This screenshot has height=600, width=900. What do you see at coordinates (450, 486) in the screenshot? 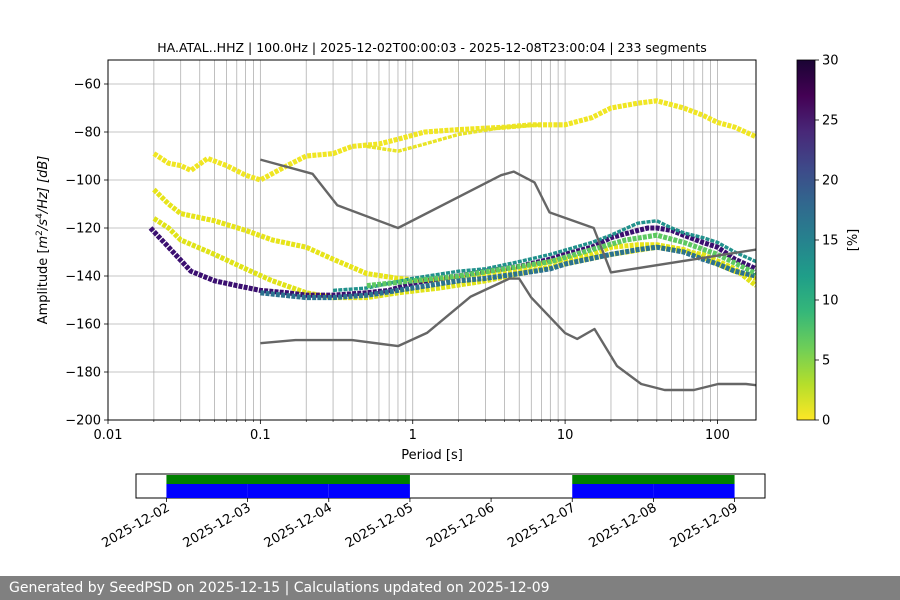
I see `data-availability-timeline` at bounding box center [450, 486].